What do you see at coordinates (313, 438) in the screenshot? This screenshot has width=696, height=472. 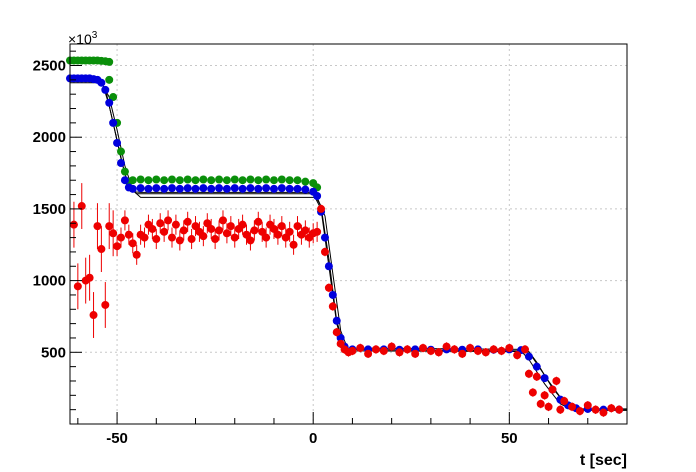 I see `x-tick-label: 0` at bounding box center [313, 438].